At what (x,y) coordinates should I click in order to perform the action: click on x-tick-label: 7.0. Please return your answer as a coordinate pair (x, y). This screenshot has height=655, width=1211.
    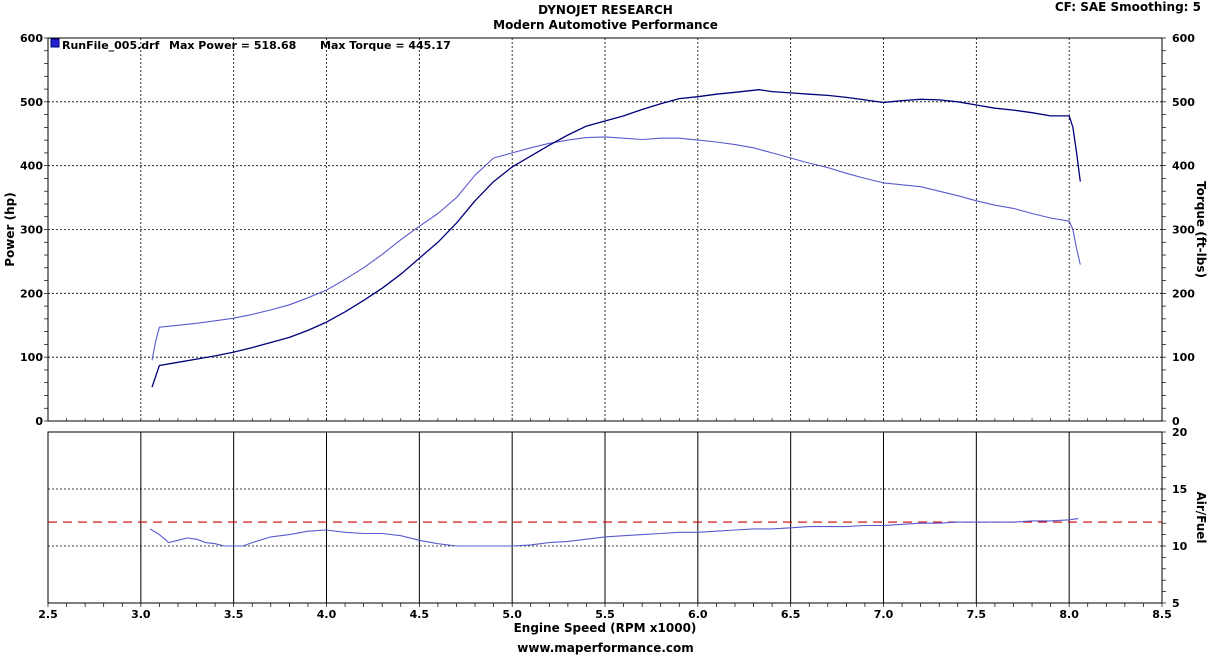
    Looking at the image, I should click on (884, 614).